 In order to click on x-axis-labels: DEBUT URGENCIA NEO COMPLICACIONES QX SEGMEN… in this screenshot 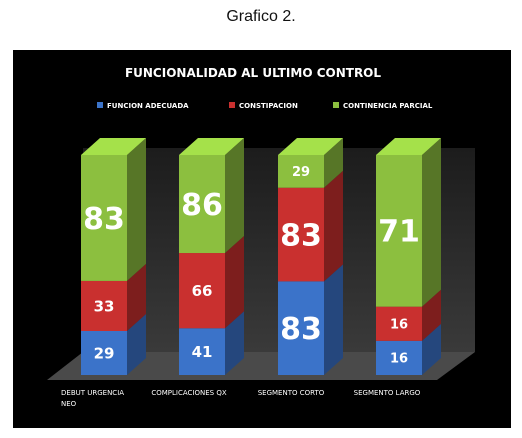, I will do `click(241, 398)`.